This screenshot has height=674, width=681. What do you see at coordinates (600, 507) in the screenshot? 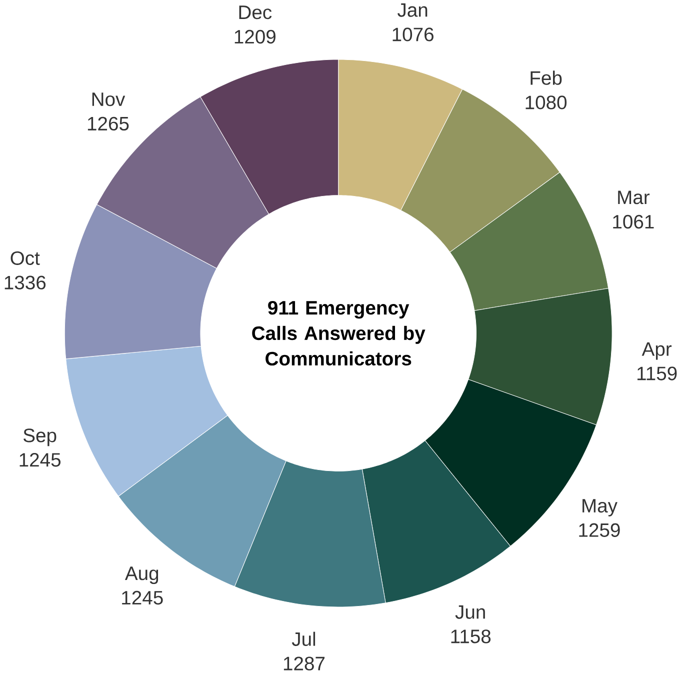
I see `slice-label: May` at bounding box center [600, 507].